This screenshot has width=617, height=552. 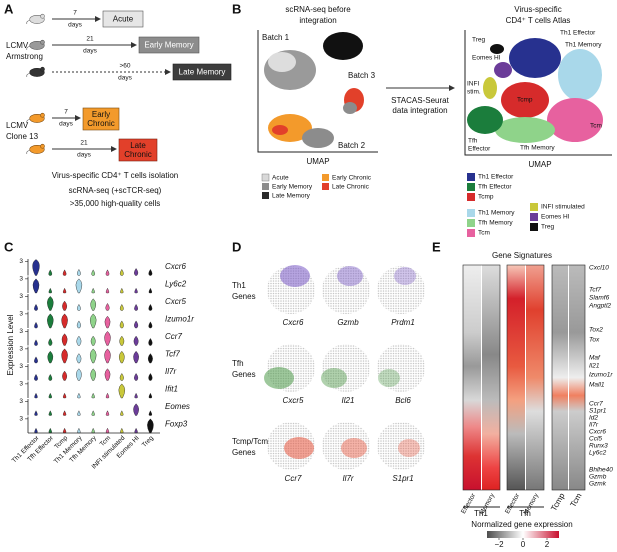 What do you see at coordinates (236, 246) in the screenshot?
I see `panel-label: D` at bounding box center [236, 246].